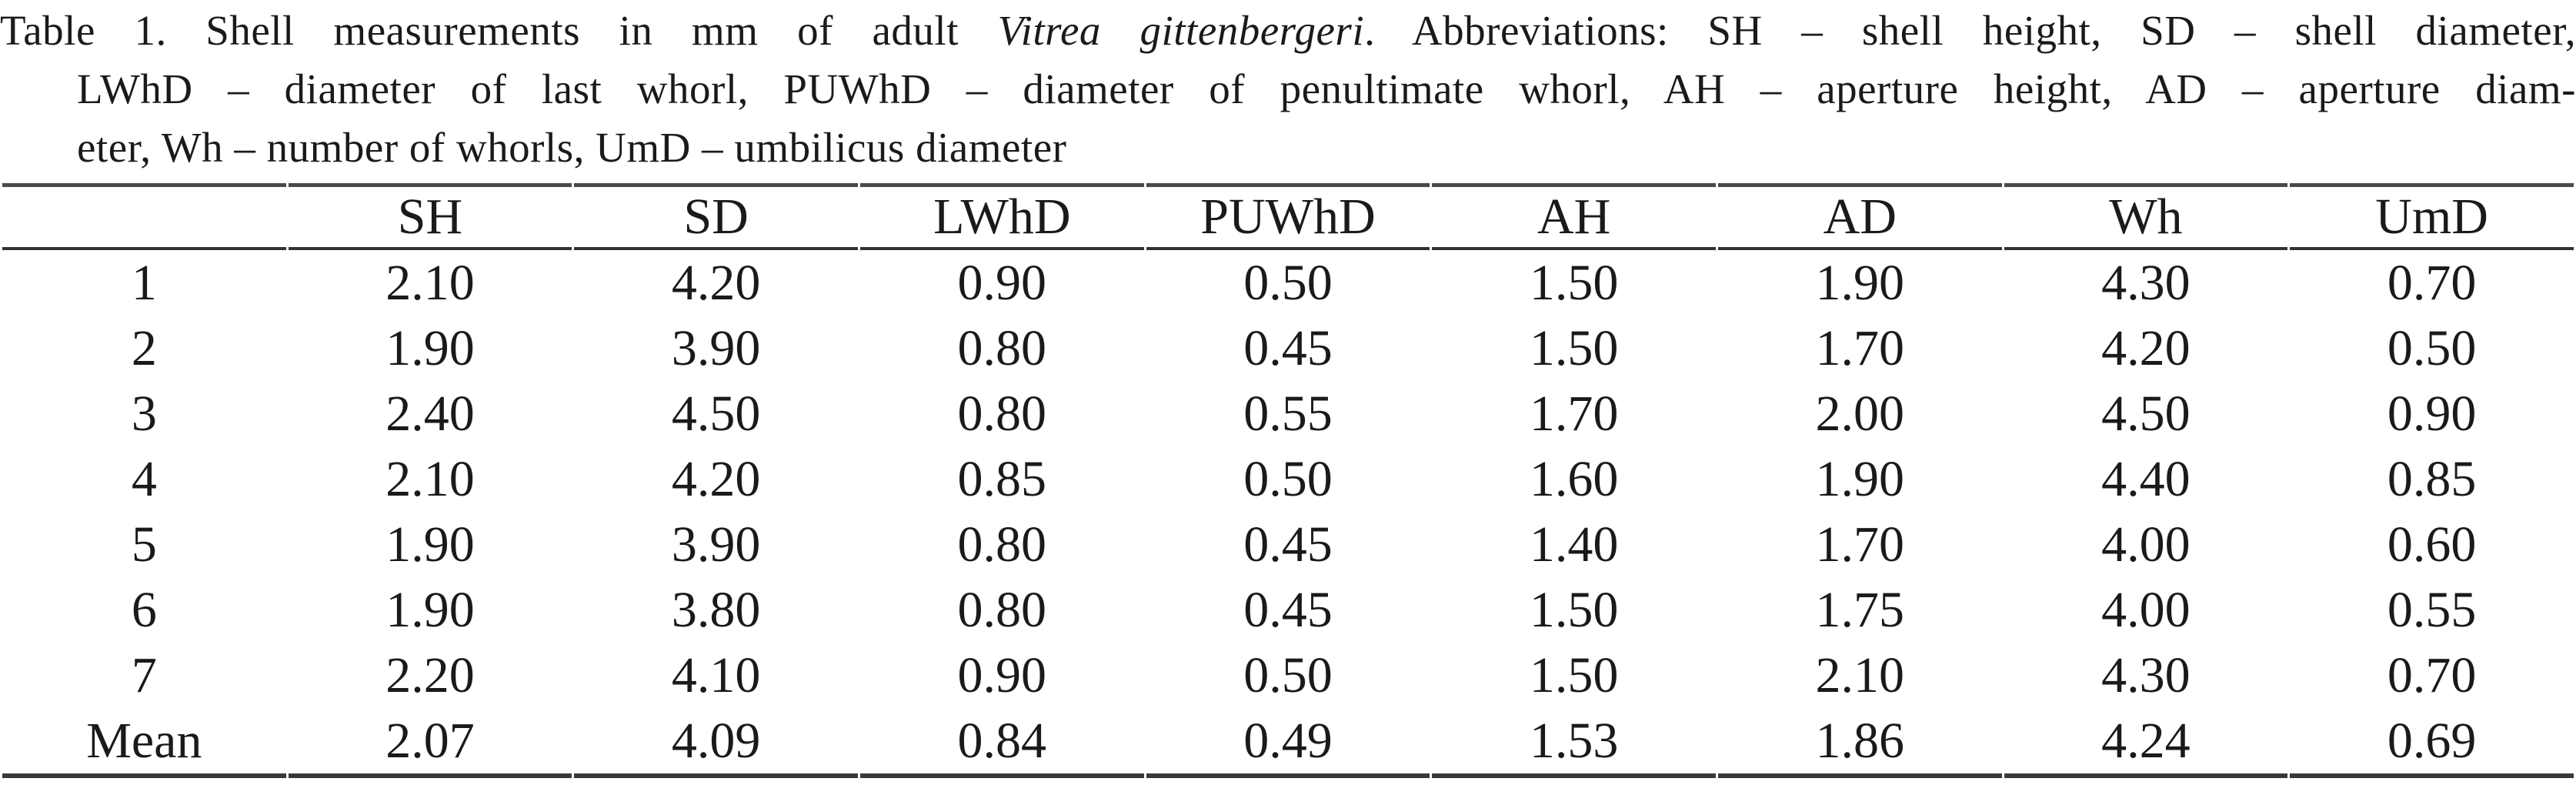 This screenshot has height=785, width=2576. I want to click on row-label: 1, so click(144, 282).